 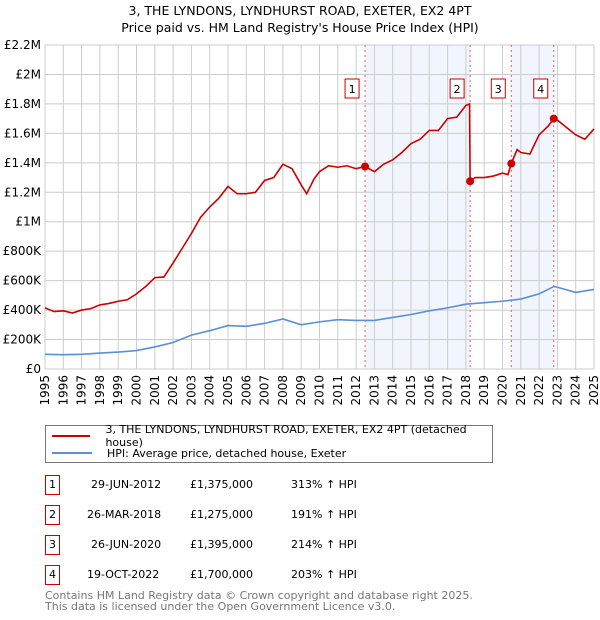 I want to click on x-tick-label: 1998, so click(x=100, y=390).